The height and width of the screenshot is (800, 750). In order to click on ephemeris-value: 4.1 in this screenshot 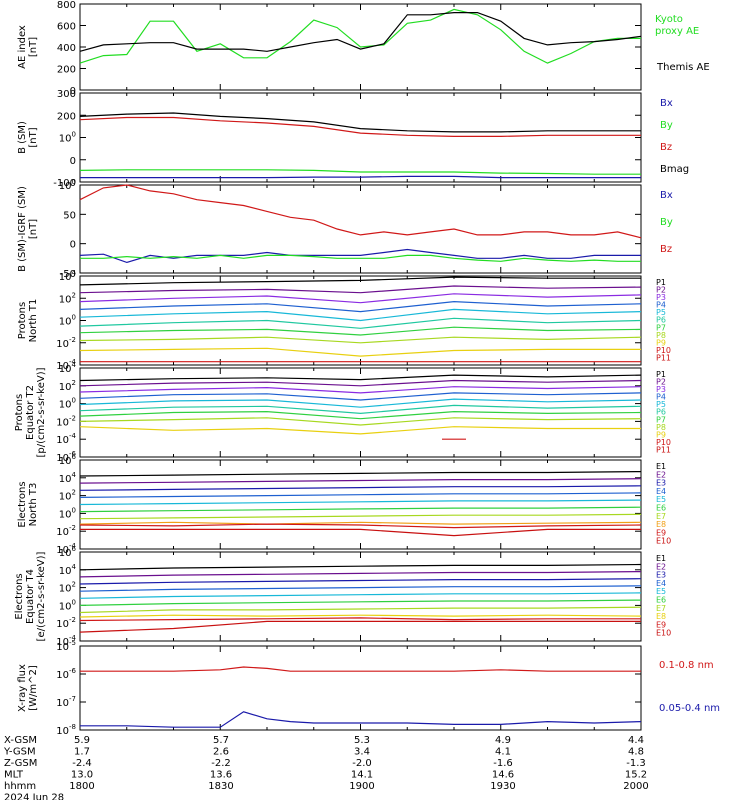, I will do `click(503, 752)`.